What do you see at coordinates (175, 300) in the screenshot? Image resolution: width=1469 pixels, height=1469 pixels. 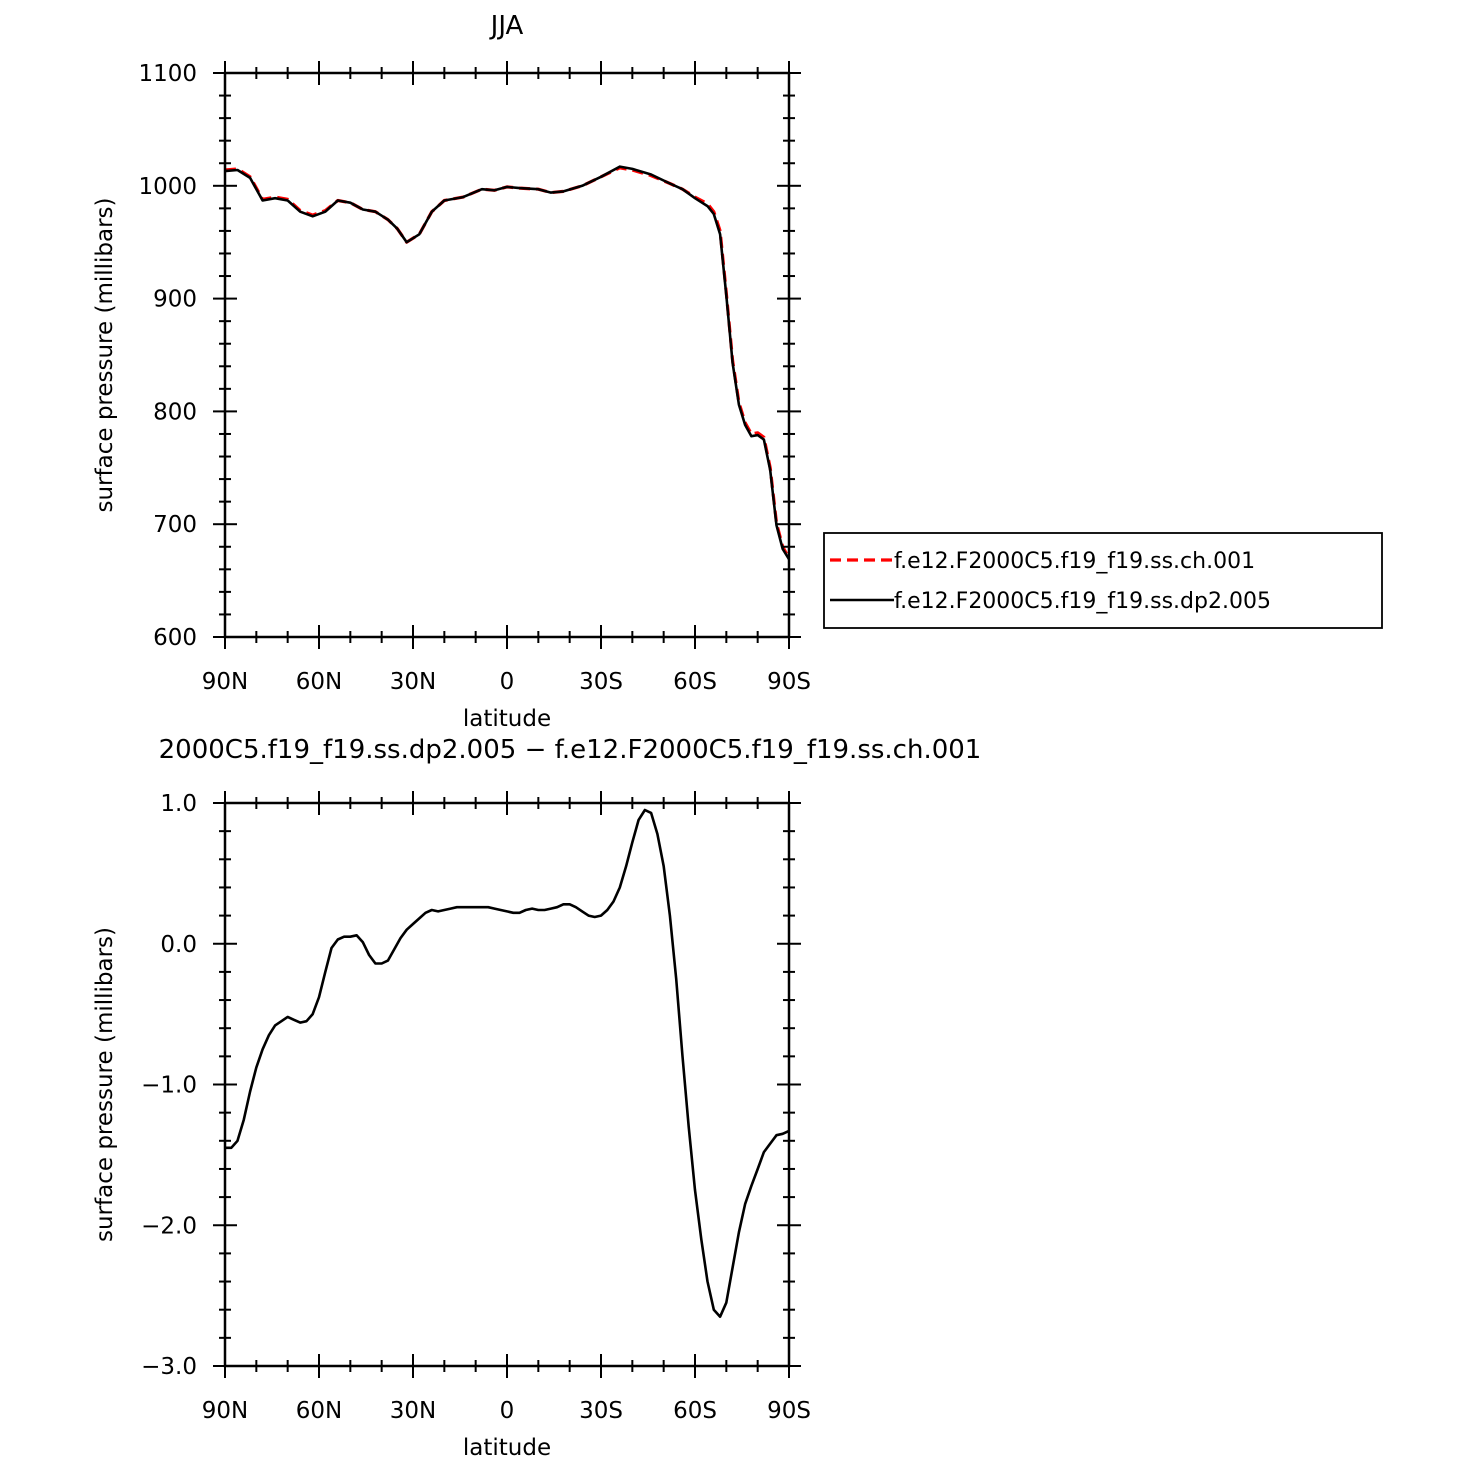 I see `y-tick-label: 900` at bounding box center [175, 300].